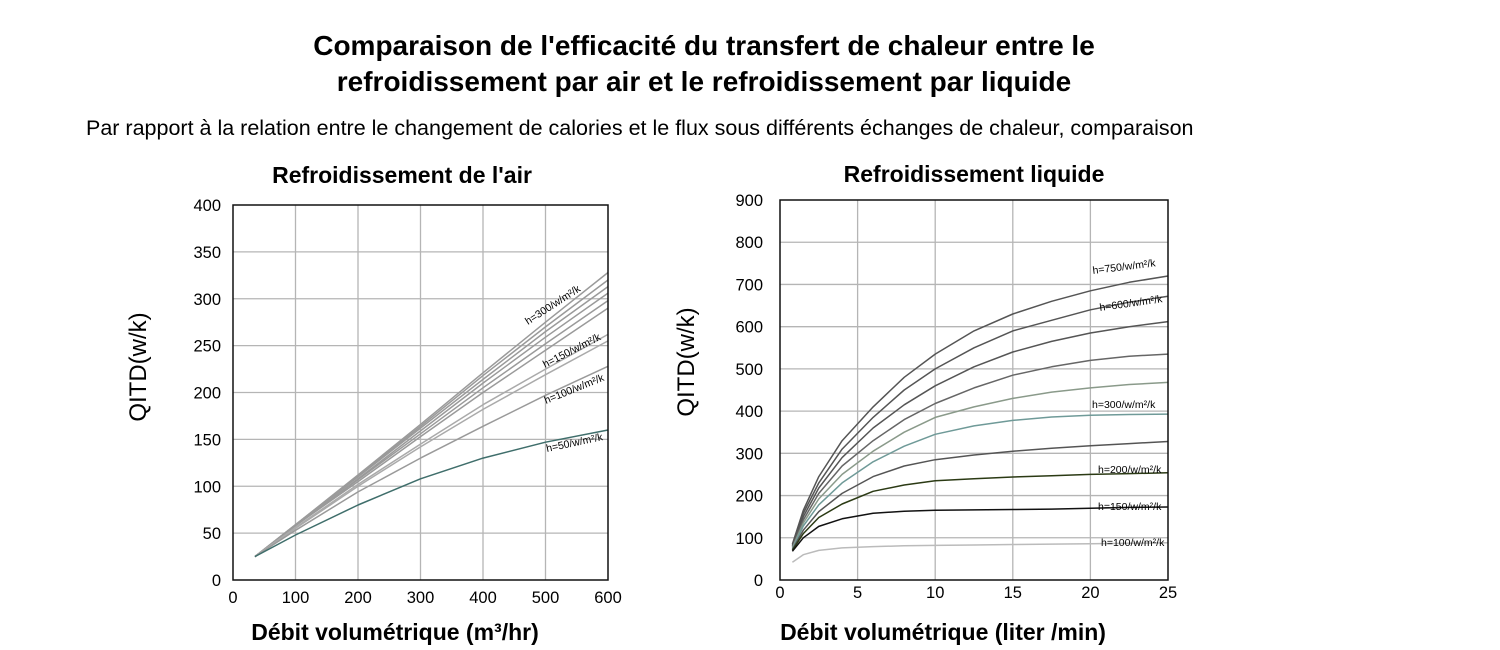 This screenshot has width=1500, height=650. Describe the element at coordinates (421, 598) in the screenshot. I see `x-tick-label: 300` at that location.